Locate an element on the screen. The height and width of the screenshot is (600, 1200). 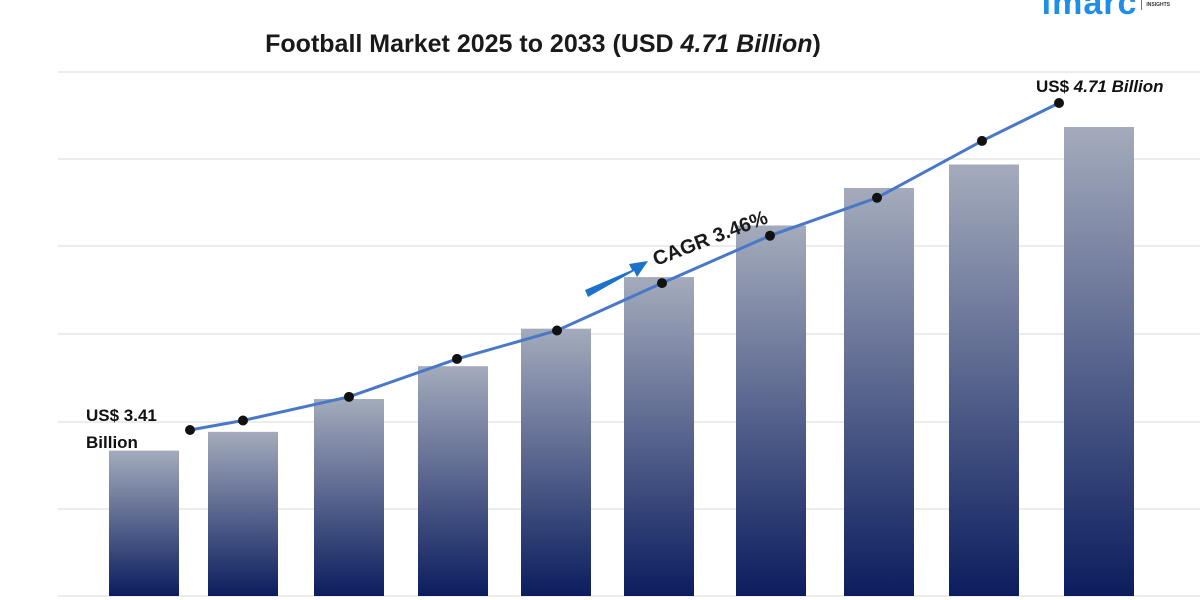
chart-title-suffix: ) is located at coordinates (816, 44).